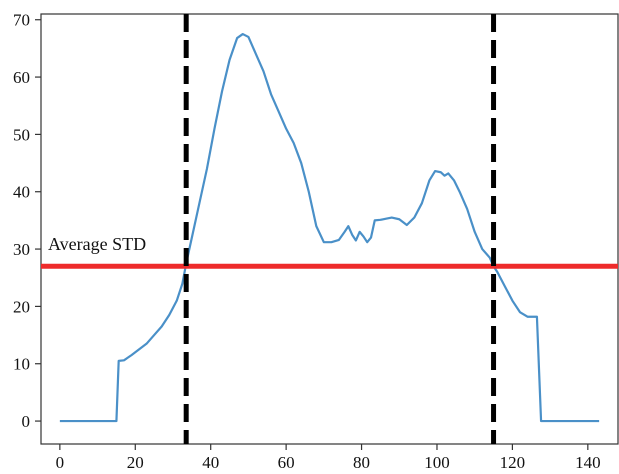 This screenshot has width=619, height=474. Describe the element at coordinates (21, 249) in the screenshot. I see `y-tick-label: 30` at that location.